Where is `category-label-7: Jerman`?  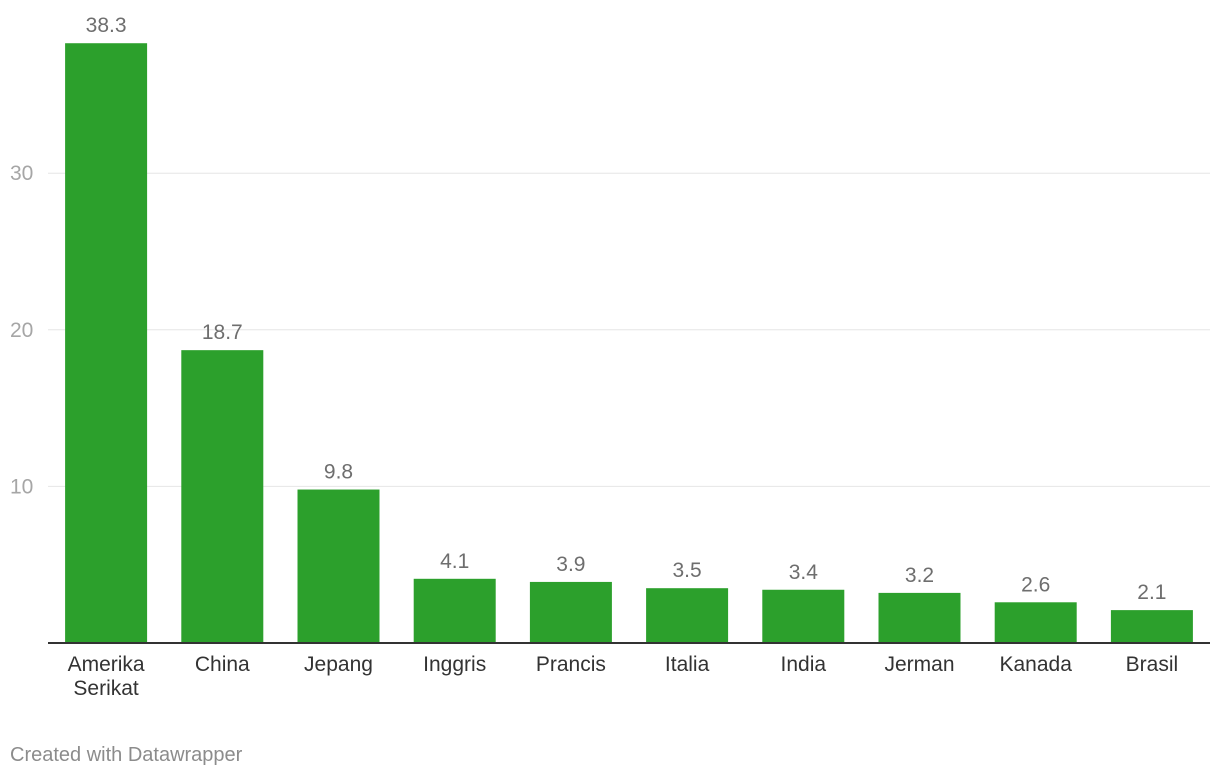
category-label-7: Jerman is located at coordinates (919, 664).